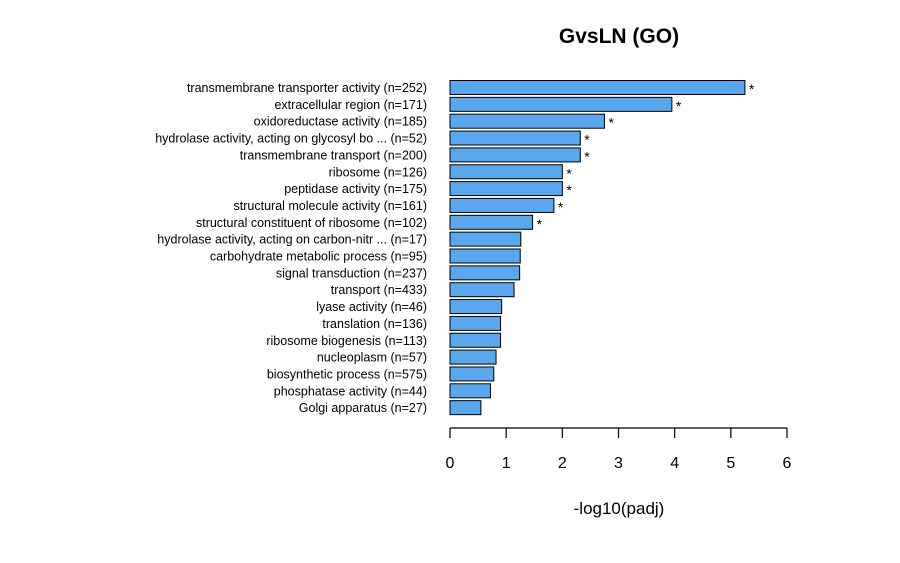  What do you see at coordinates (374, 324) in the screenshot?
I see `category-label: translation (n=136)` at bounding box center [374, 324].